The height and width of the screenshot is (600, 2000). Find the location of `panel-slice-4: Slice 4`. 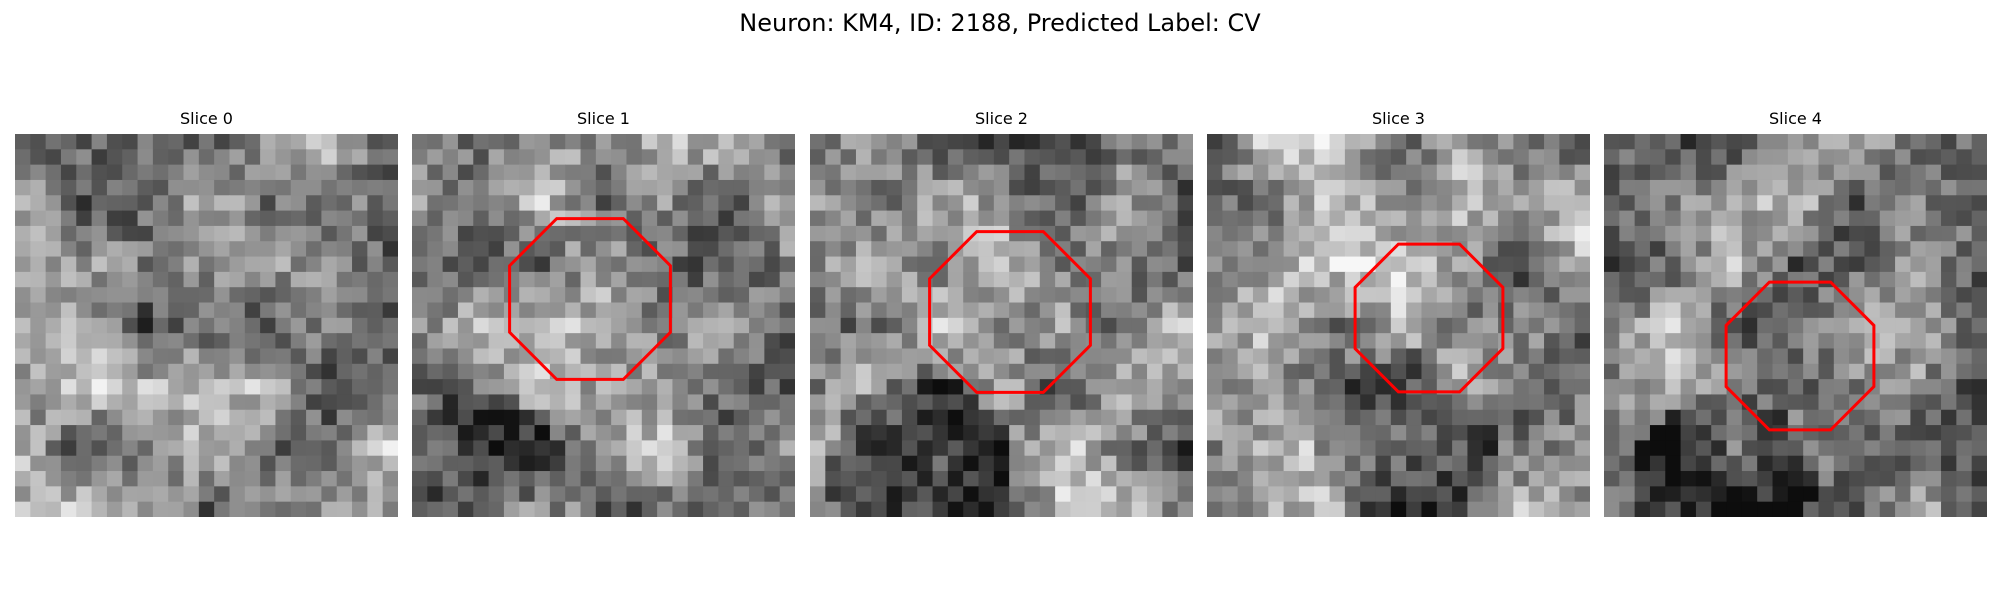

panel-slice-4: Slice 4 is located at coordinates (1795, 312).